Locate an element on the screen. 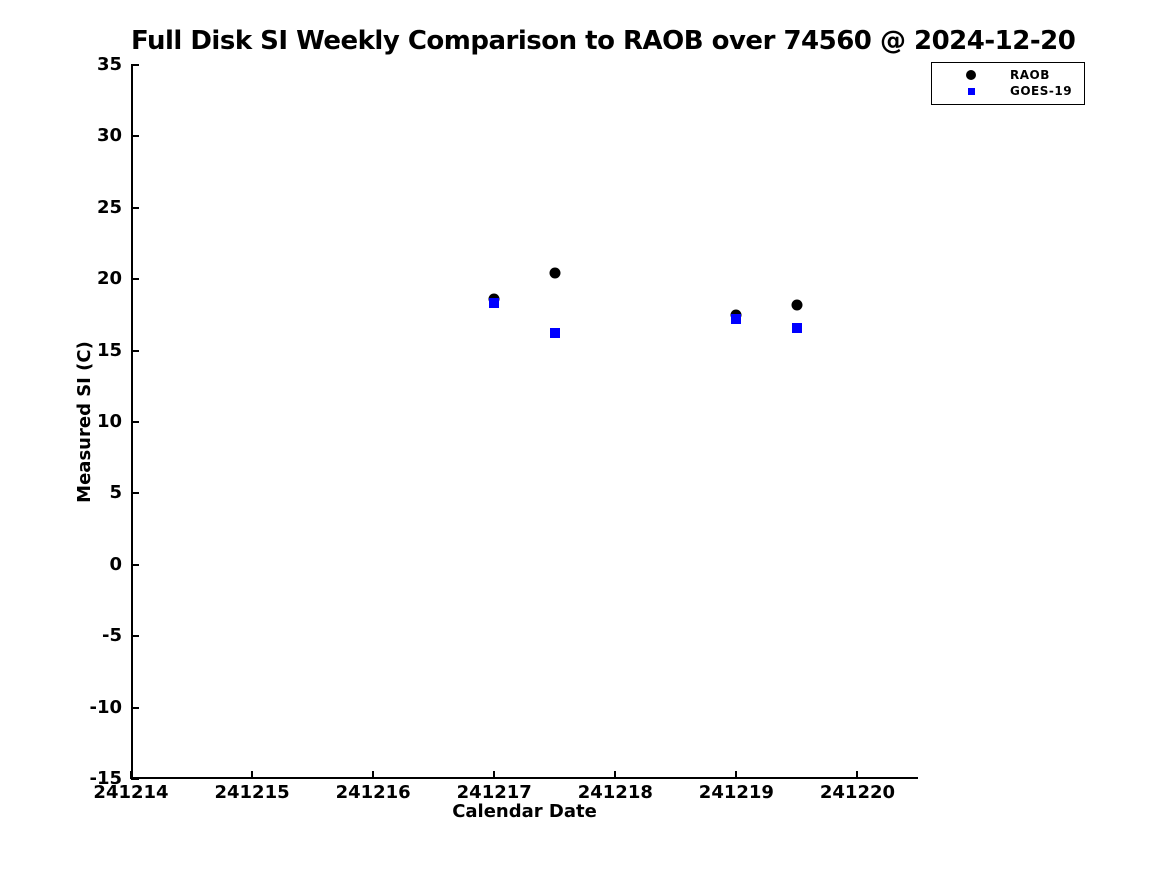 This screenshot has width=1167, height=875. x-axis-label: Calendar Date is located at coordinates (524, 811).